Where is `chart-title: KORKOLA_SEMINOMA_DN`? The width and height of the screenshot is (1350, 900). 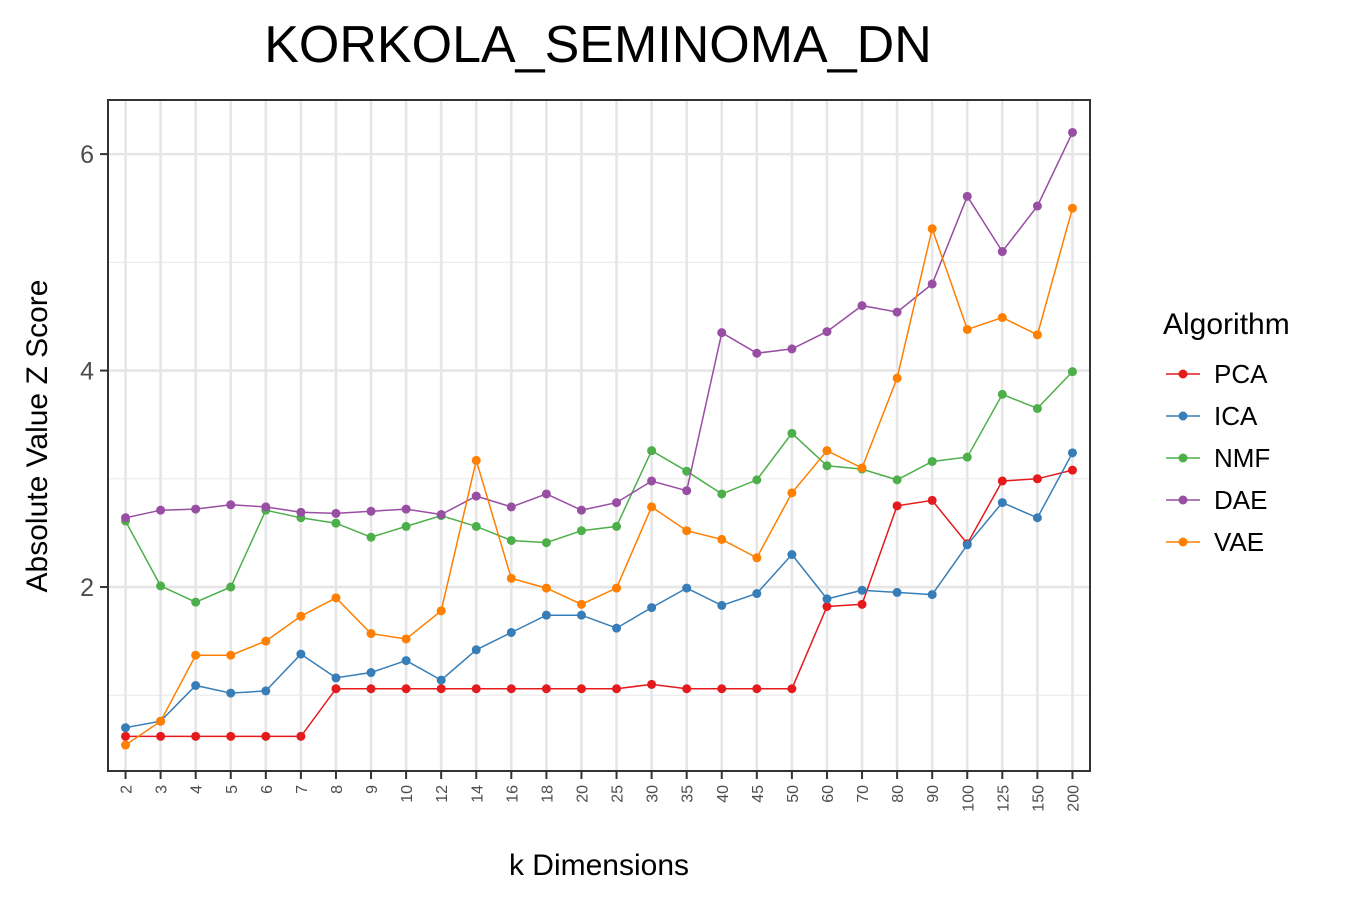 chart-title: KORKOLA_SEMINOMA_DN is located at coordinates (598, 45).